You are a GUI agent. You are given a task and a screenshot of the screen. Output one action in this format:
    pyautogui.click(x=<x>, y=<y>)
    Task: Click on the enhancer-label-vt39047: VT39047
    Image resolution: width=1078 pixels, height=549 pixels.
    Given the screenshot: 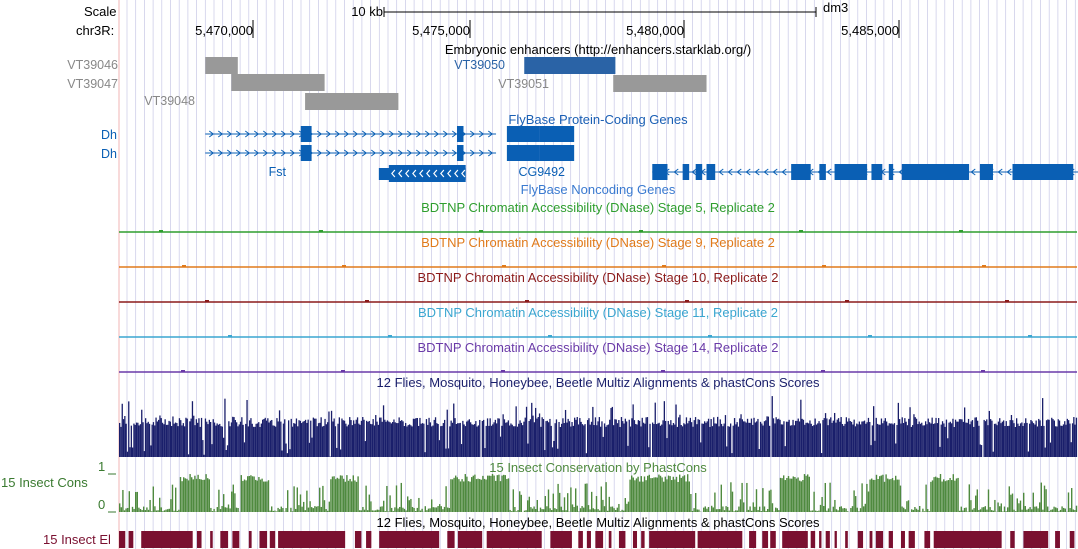 What is the action you would take?
    pyautogui.click(x=92, y=84)
    